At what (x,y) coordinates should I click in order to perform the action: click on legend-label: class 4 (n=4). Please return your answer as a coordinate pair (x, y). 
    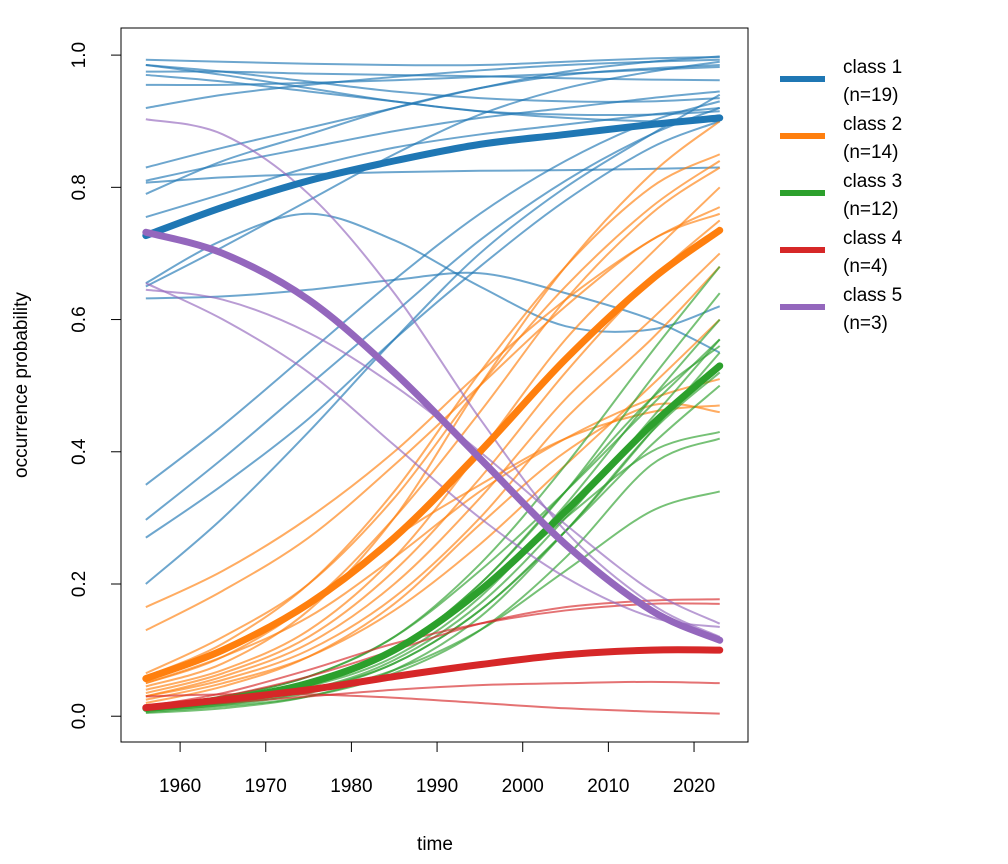
    Looking at the image, I should click on (873, 252).